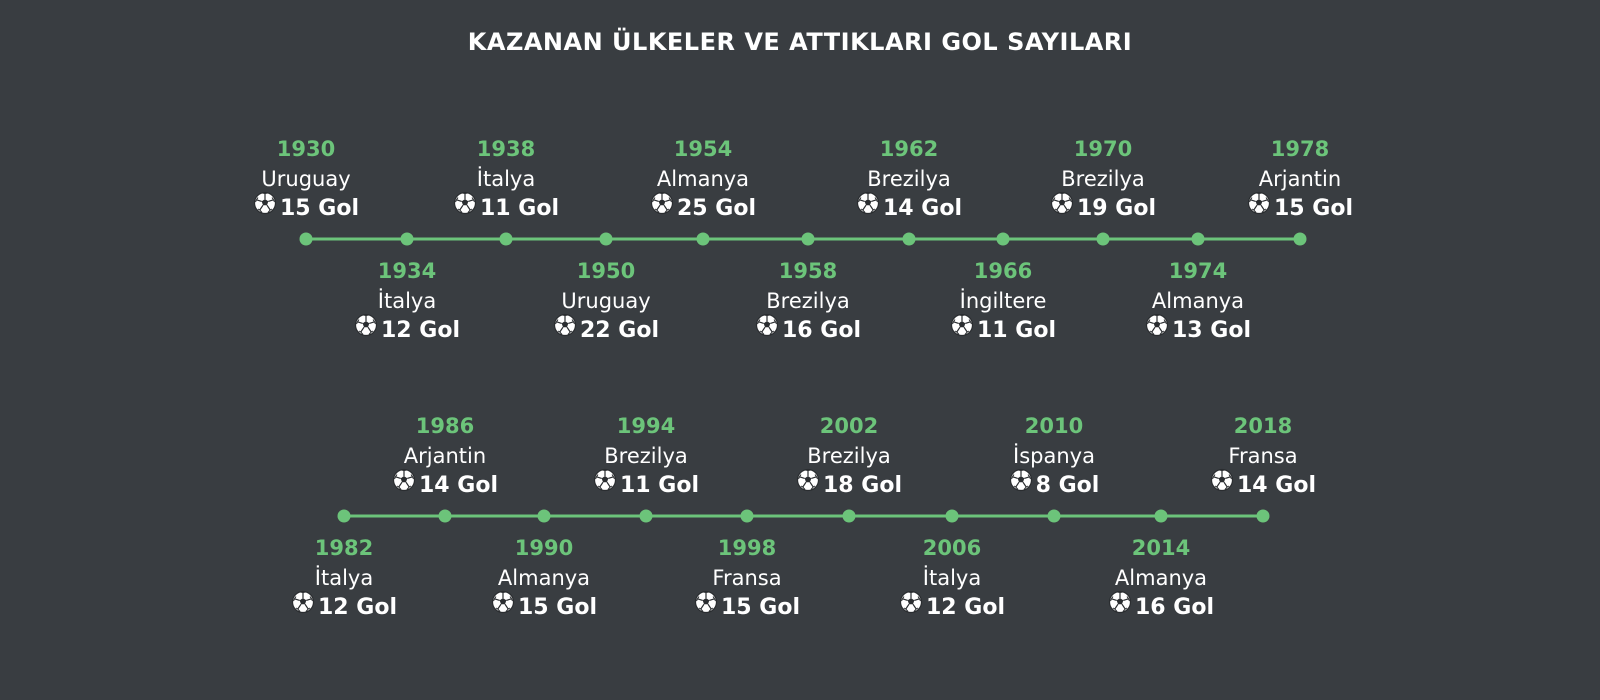 The height and width of the screenshot is (700, 1600). I want to click on event-year: 1990, so click(544, 548).